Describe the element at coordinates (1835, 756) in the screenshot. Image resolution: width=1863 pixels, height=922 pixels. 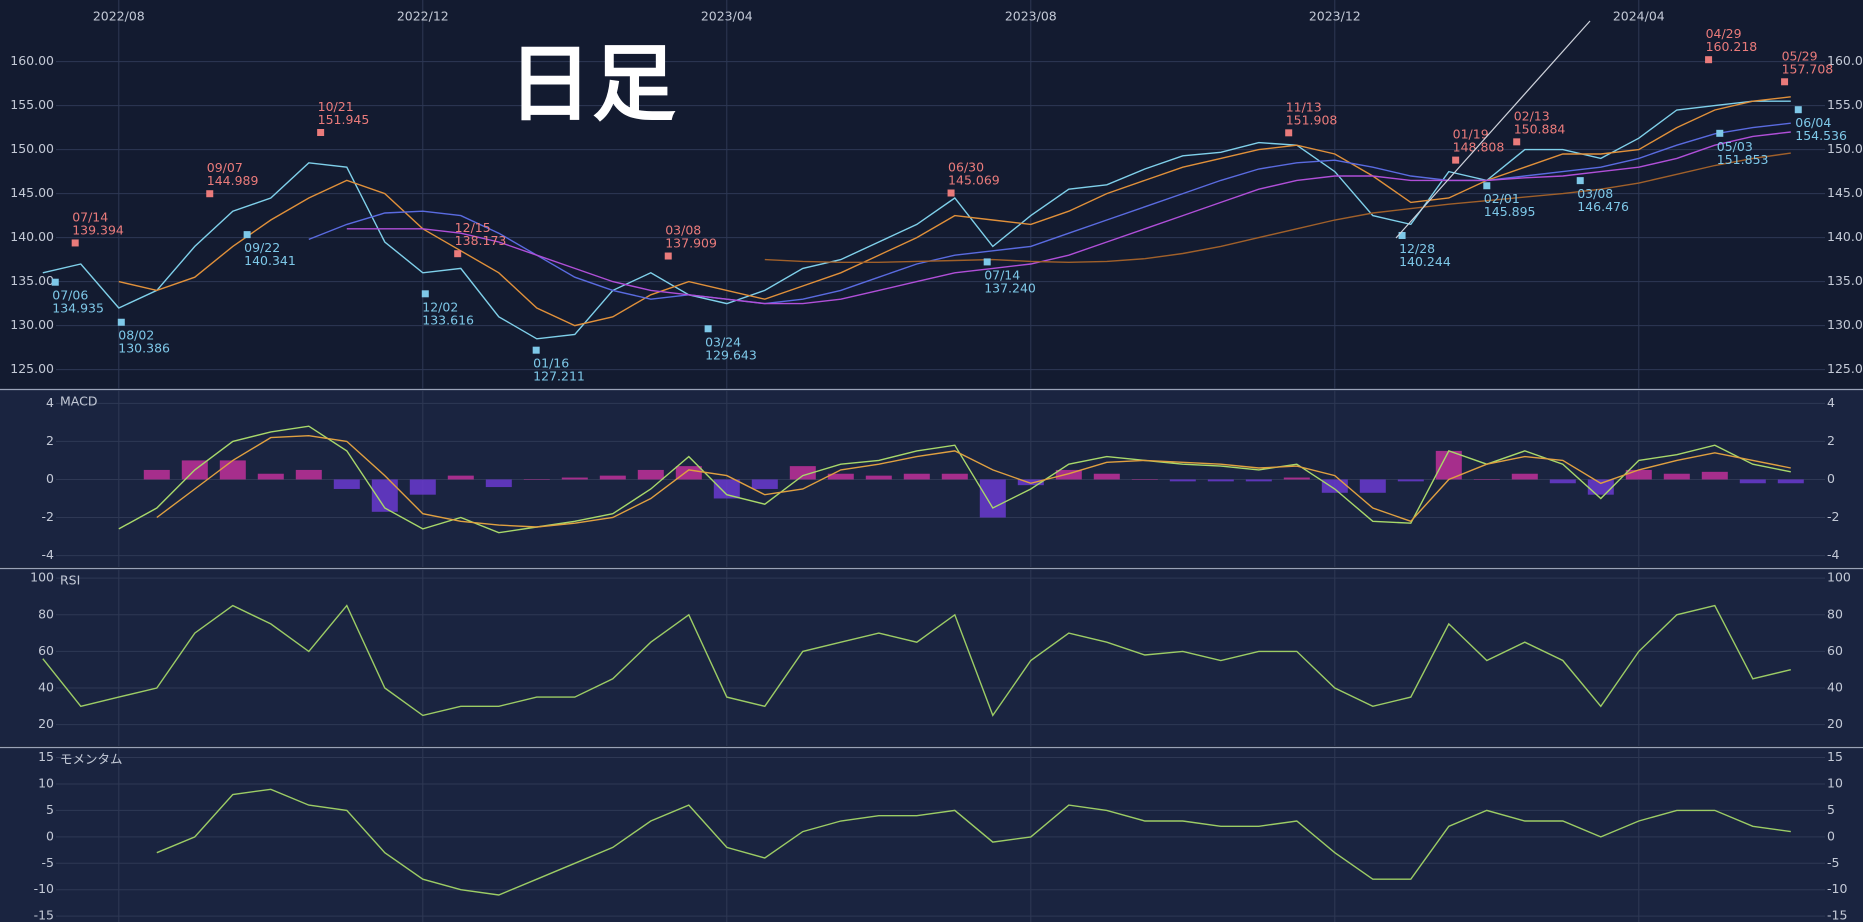
I see `y-tick-label-right: 15` at that location.